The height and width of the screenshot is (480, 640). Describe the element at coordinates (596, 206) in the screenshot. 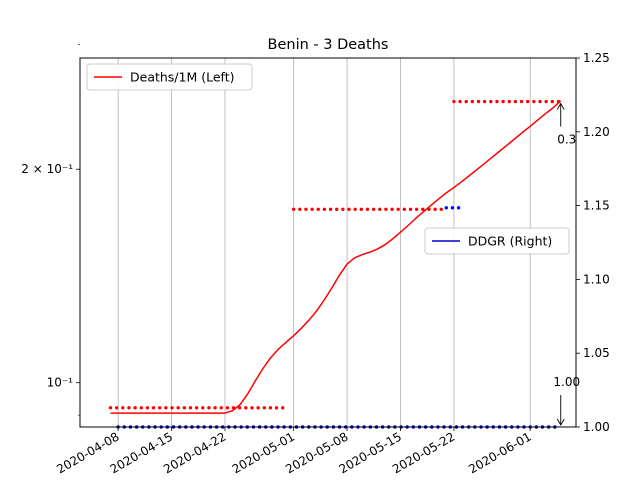

I see `right-tick-label: 1.15` at that location.